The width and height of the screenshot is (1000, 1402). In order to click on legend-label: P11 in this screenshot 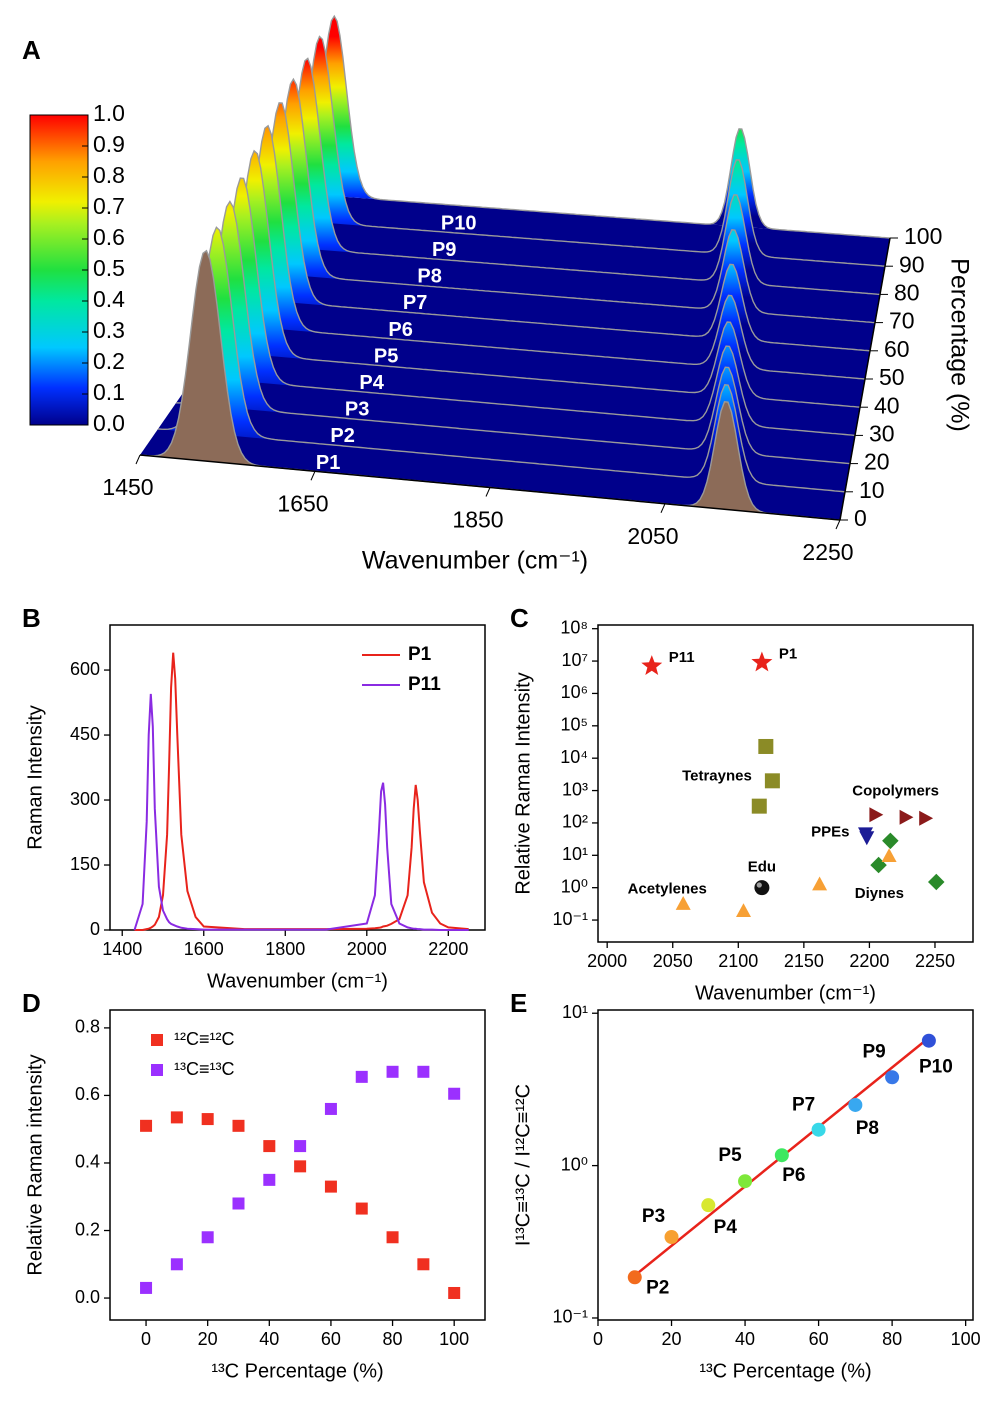, I will do `click(424, 684)`.